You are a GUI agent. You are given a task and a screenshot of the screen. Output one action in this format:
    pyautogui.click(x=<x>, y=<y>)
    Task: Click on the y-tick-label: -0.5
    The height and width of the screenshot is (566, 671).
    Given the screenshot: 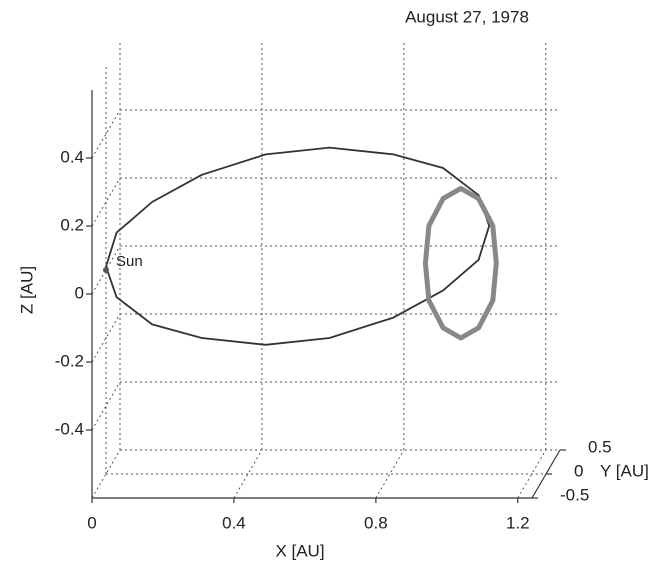 What is the action you would take?
    pyautogui.click(x=574, y=494)
    